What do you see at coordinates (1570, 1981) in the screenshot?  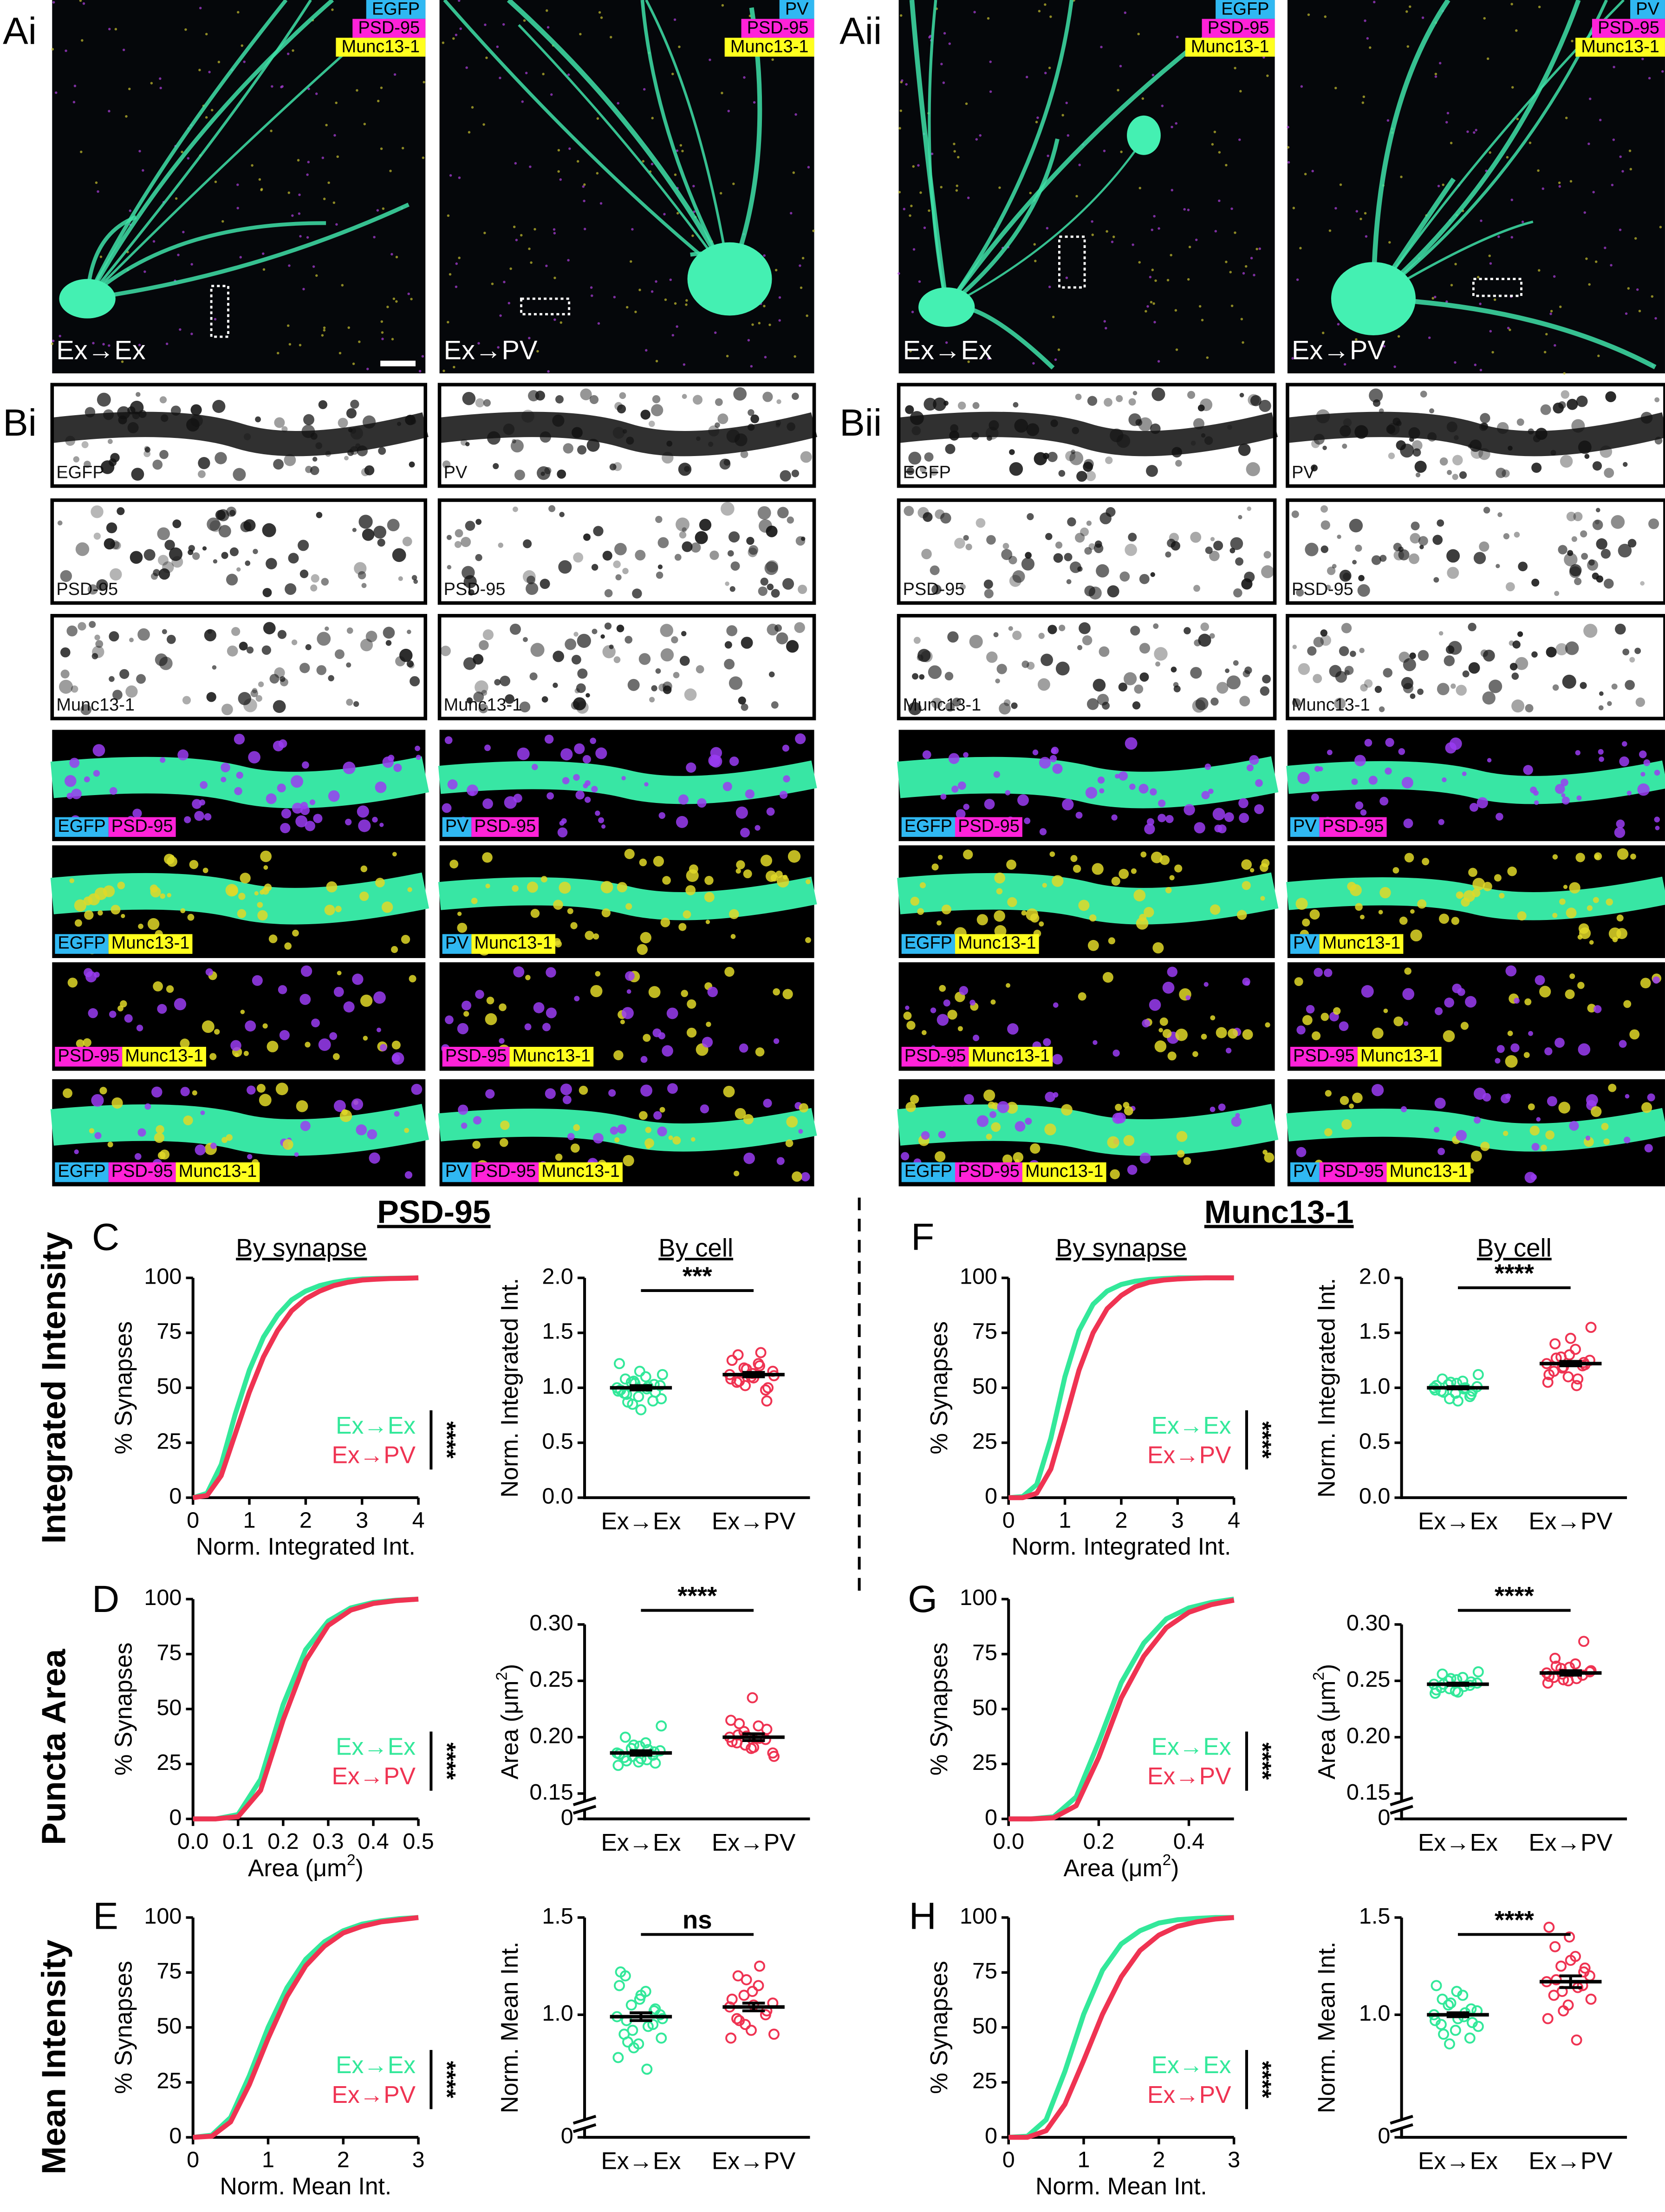 I see `sem-bar` at bounding box center [1570, 1981].